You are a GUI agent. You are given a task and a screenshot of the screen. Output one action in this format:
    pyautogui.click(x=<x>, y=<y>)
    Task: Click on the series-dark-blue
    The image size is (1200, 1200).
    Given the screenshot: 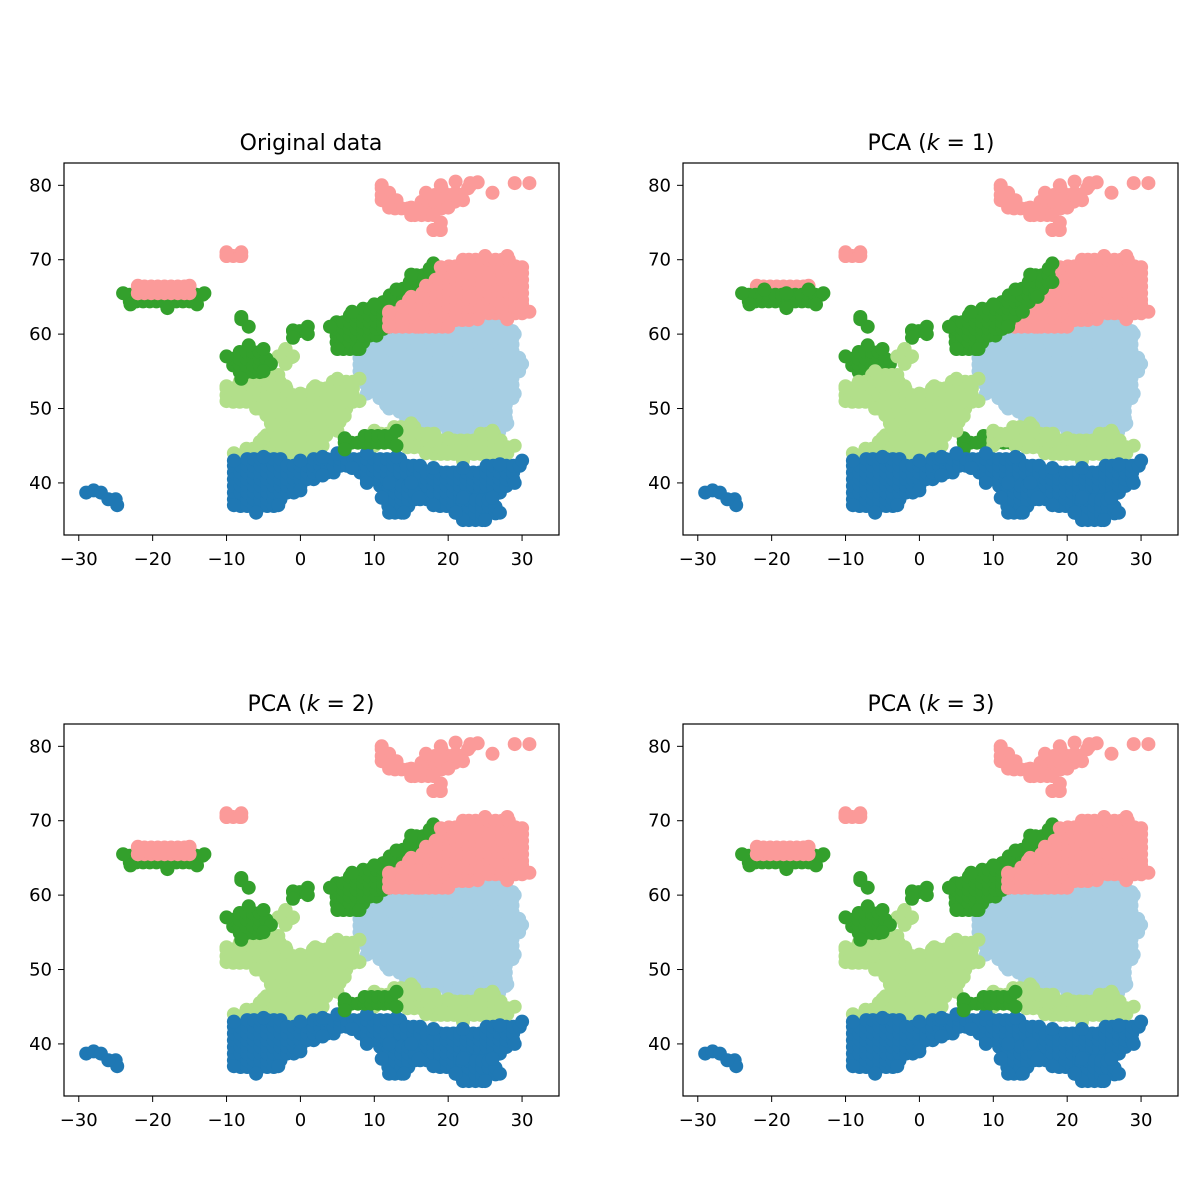 What is the action you would take?
    pyautogui.click(x=304, y=487)
    